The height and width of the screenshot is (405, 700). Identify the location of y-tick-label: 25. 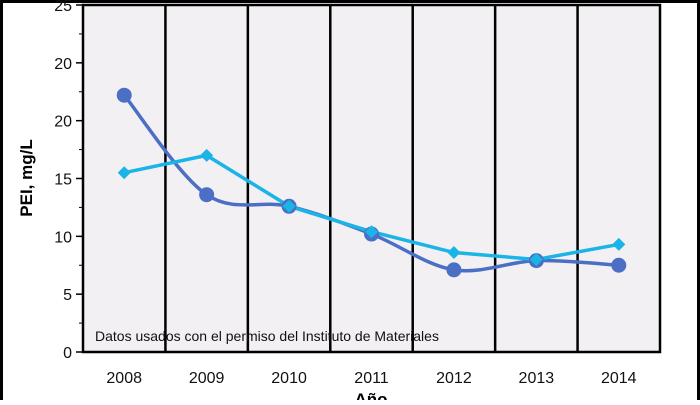
(63, 7).